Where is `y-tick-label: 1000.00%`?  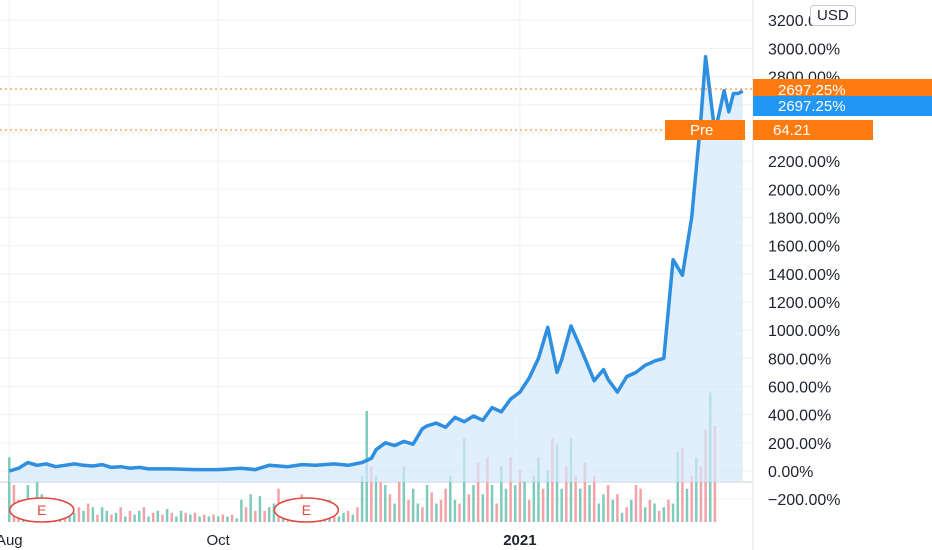
y-tick-label: 1000.00% is located at coordinates (804, 331).